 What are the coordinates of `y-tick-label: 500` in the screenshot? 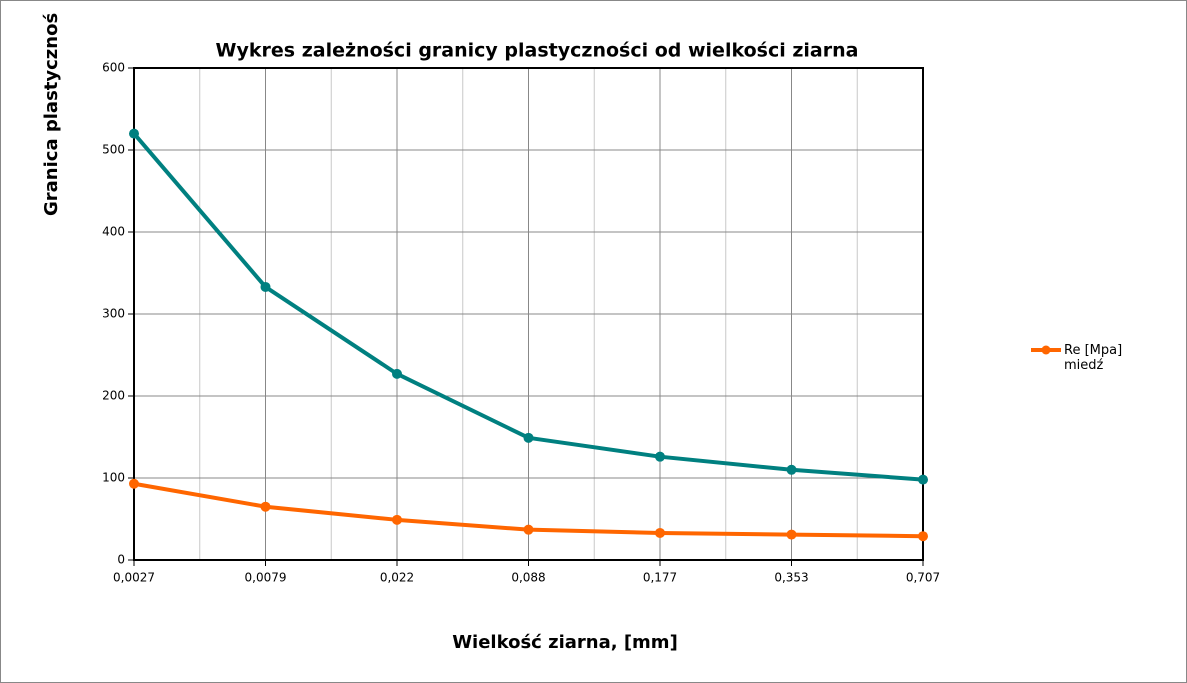 It's located at (113, 150).